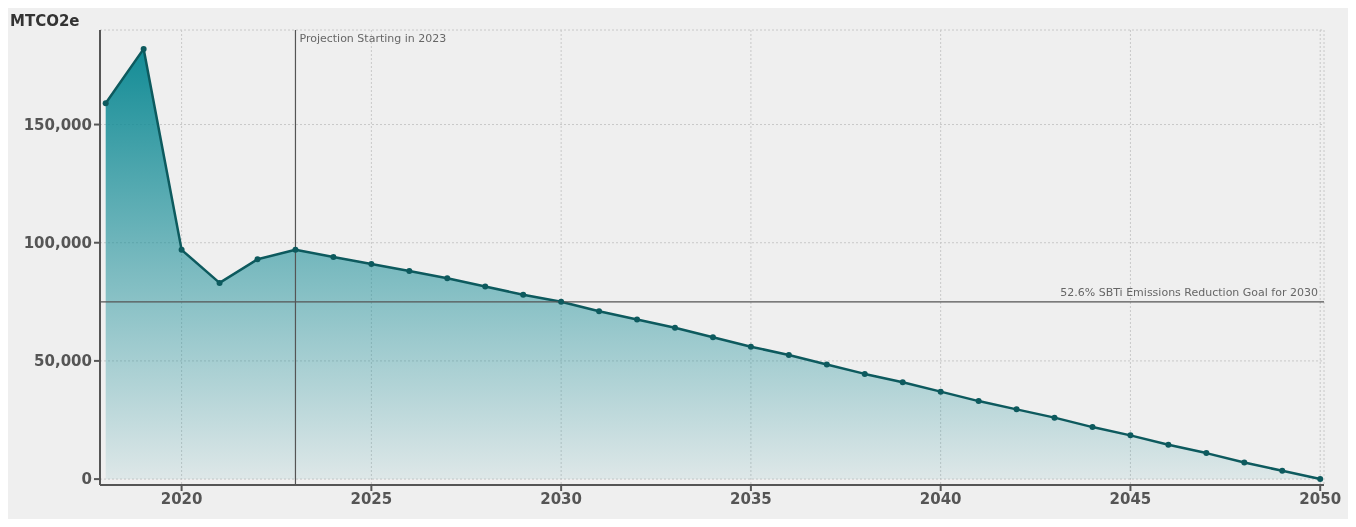 Image resolution: width=1356 pixels, height=527 pixels. What do you see at coordinates (63, 361) in the screenshot?
I see `y-tick-label: 50,000` at bounding box center [63, 361].